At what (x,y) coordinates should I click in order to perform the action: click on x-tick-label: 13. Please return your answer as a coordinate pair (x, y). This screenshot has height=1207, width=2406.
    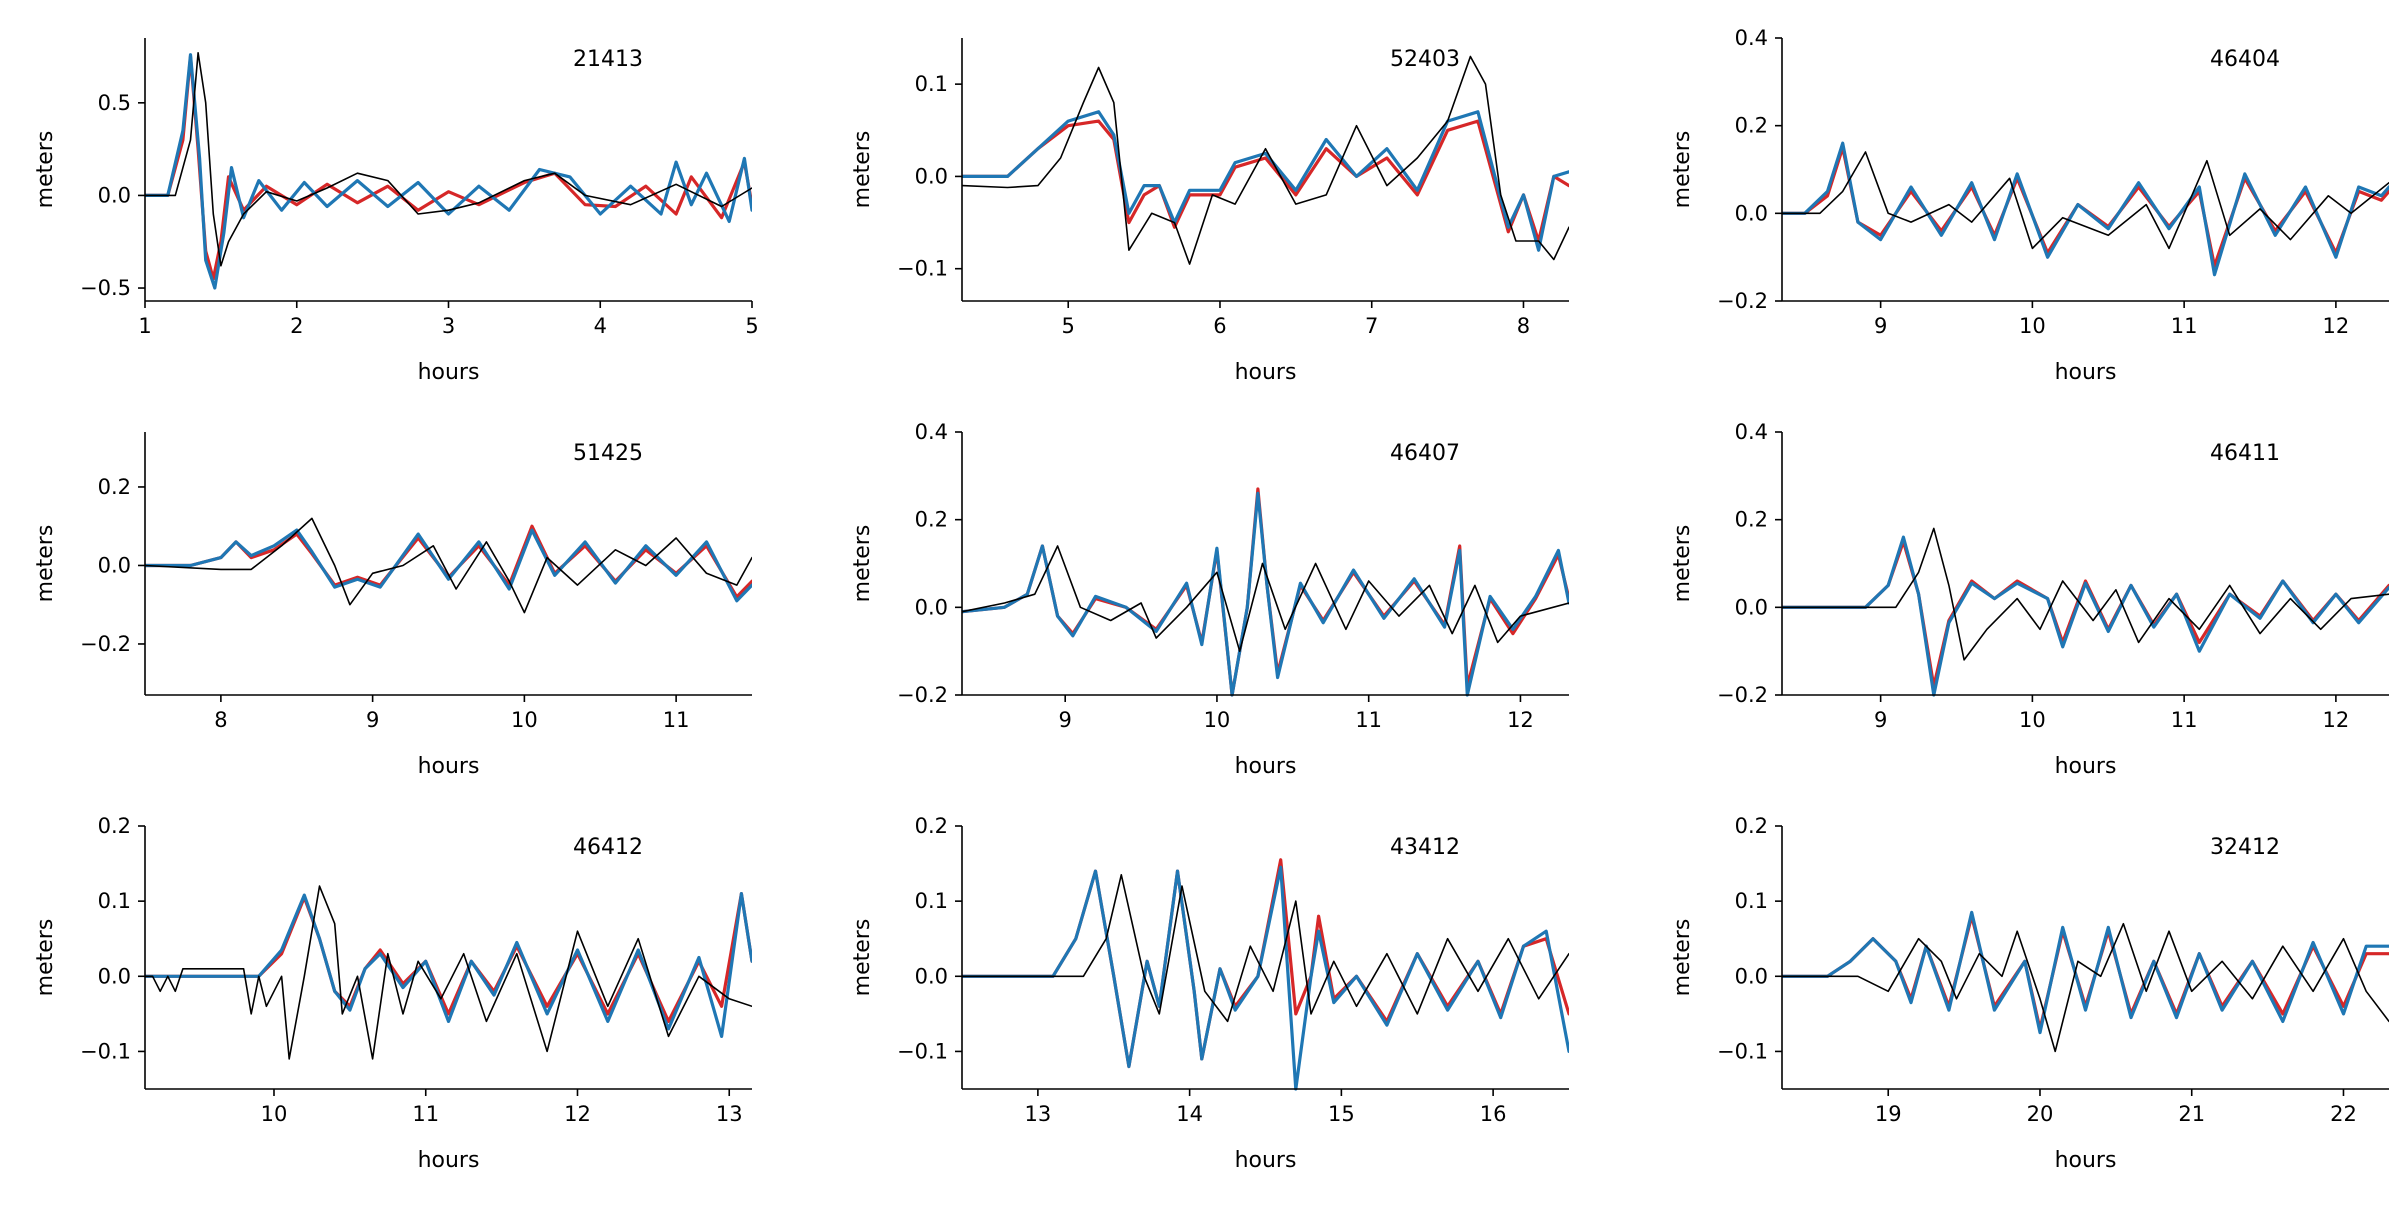
    Looking at the image, I should click on (1038, 1114).